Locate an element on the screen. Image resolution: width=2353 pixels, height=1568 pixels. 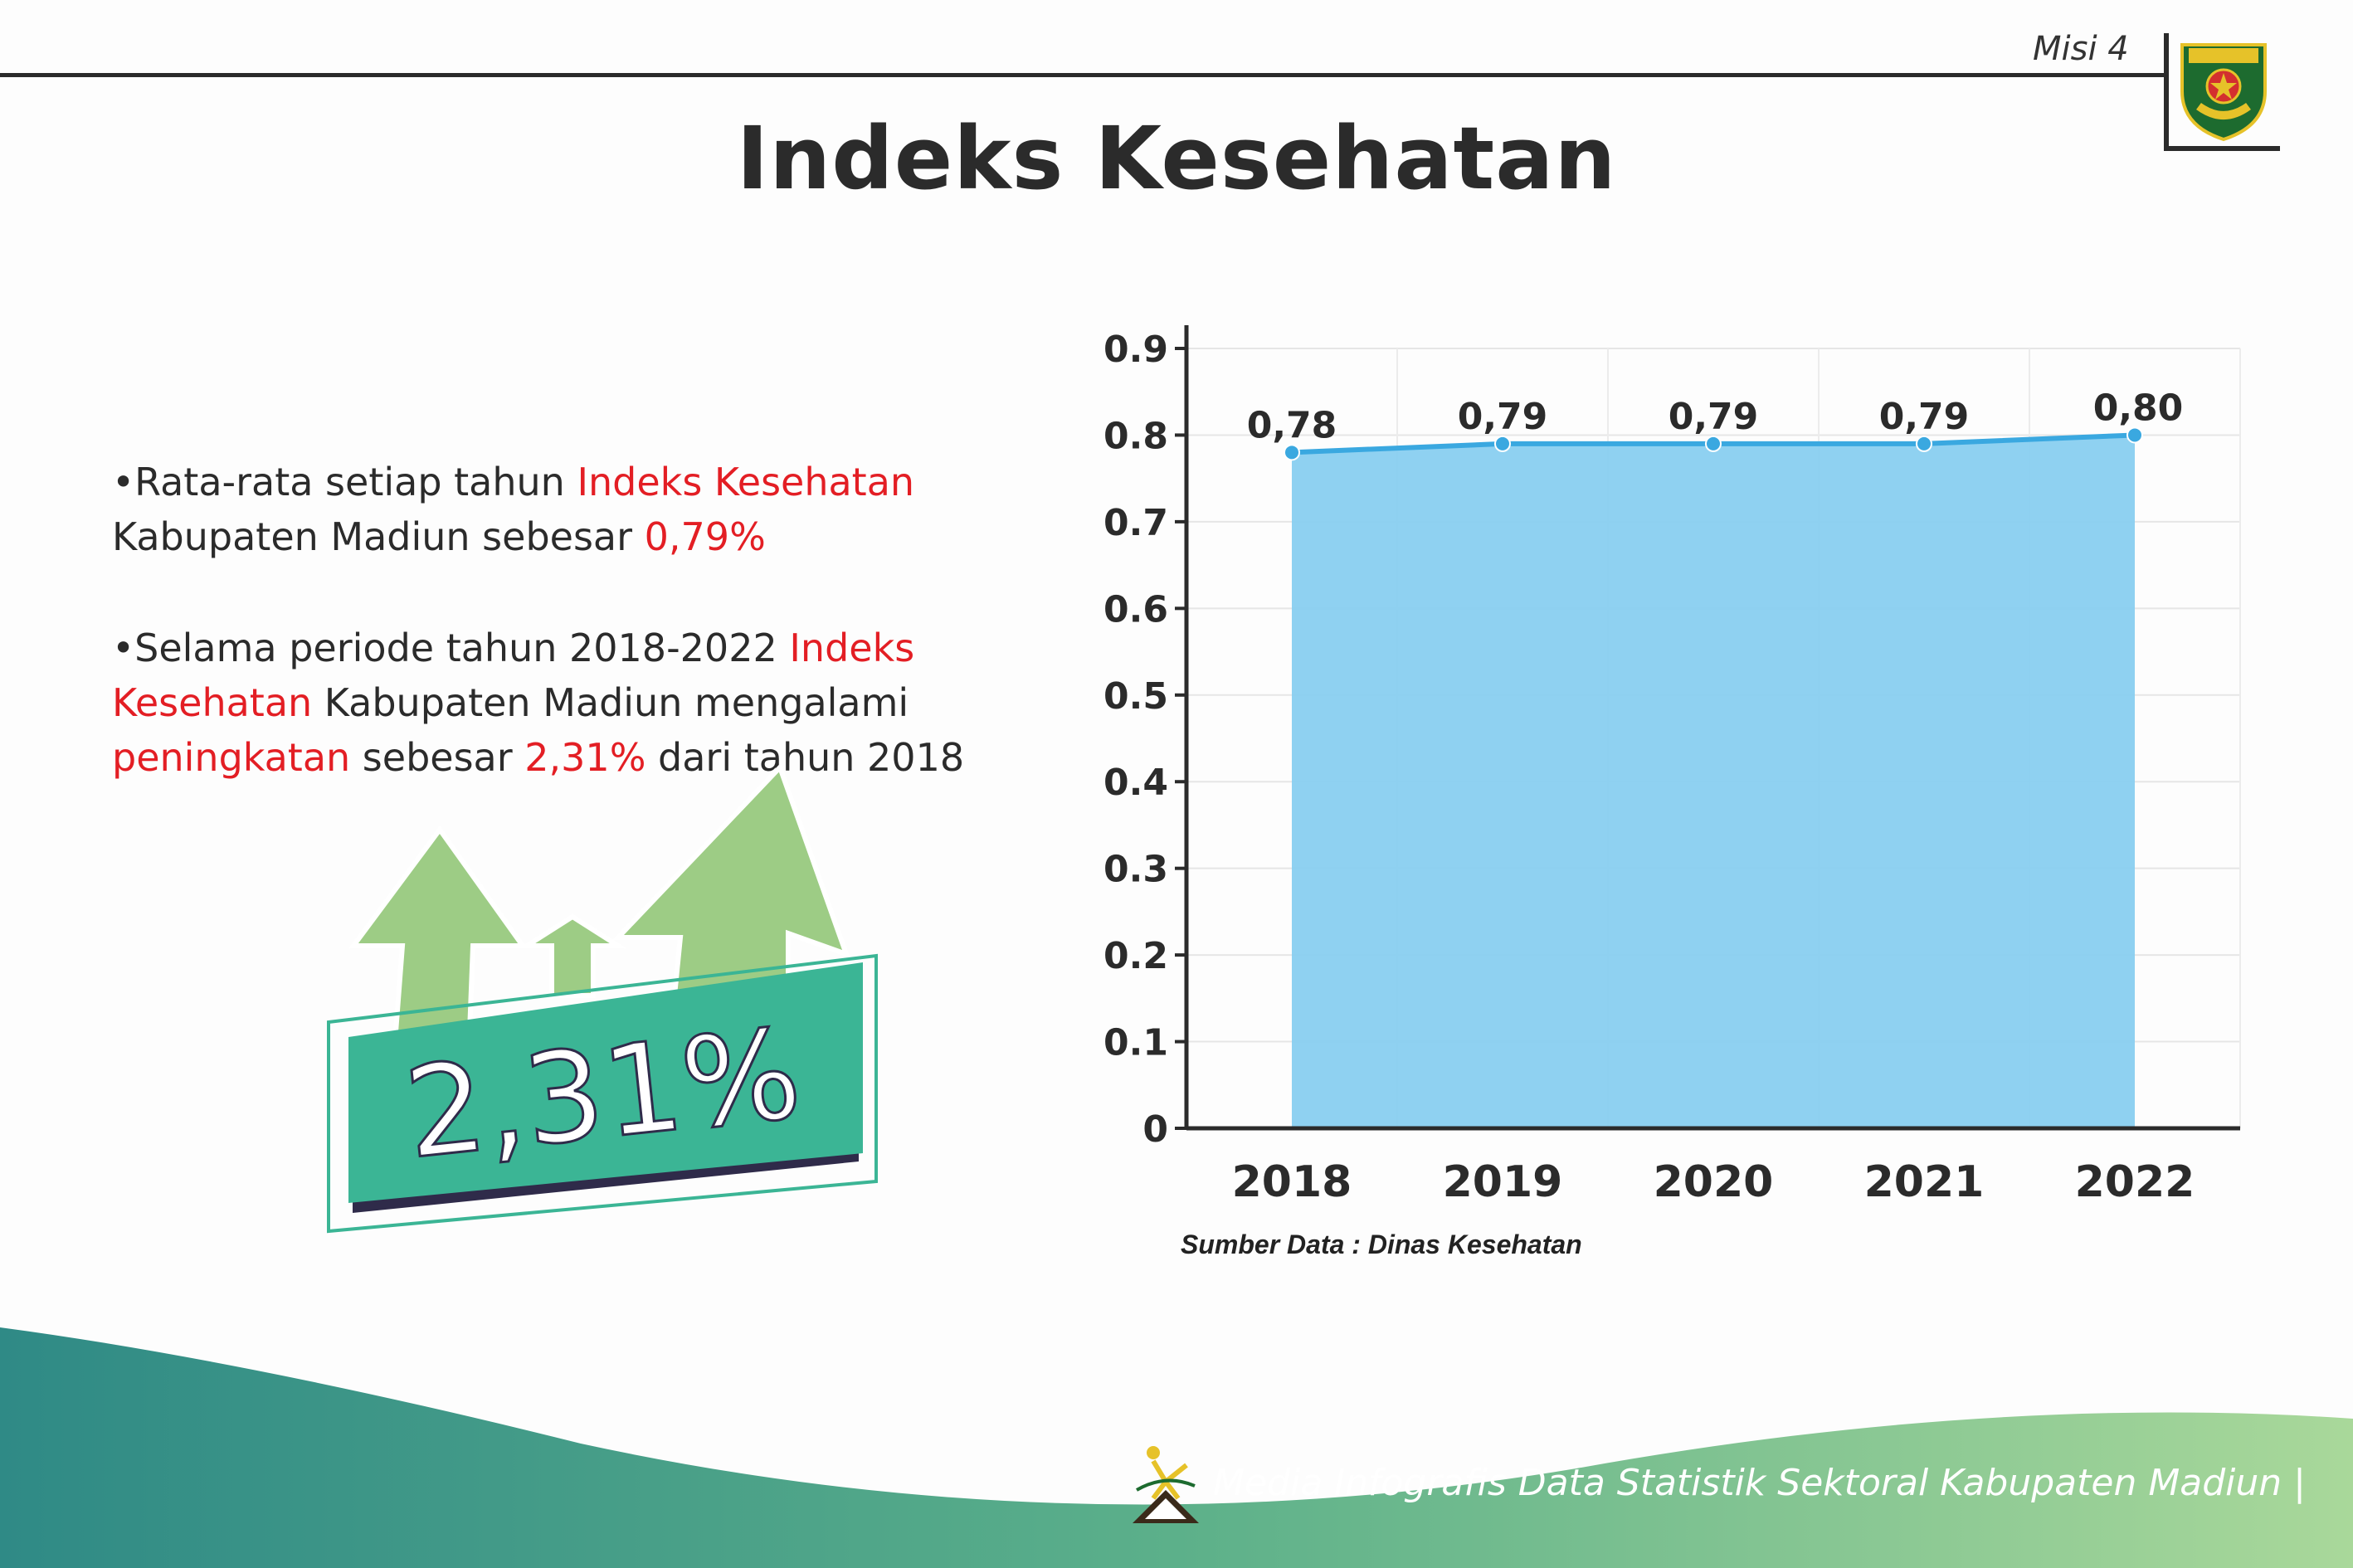
data-source: Sumber Data : Dinas Kesehatan is located at coordinates (1381, 1244).